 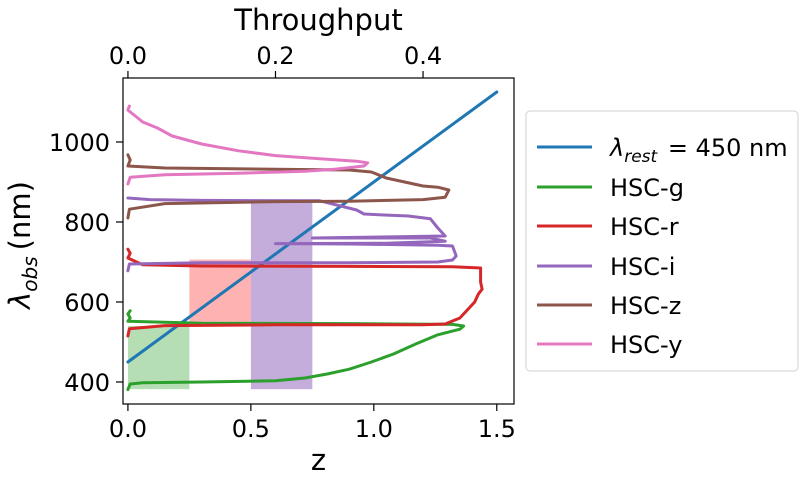 What do you see at coordinates (20, 215) in the screenshot?
I see `y-axis-label-unit: (nm)` at bounding box center [20, 215].